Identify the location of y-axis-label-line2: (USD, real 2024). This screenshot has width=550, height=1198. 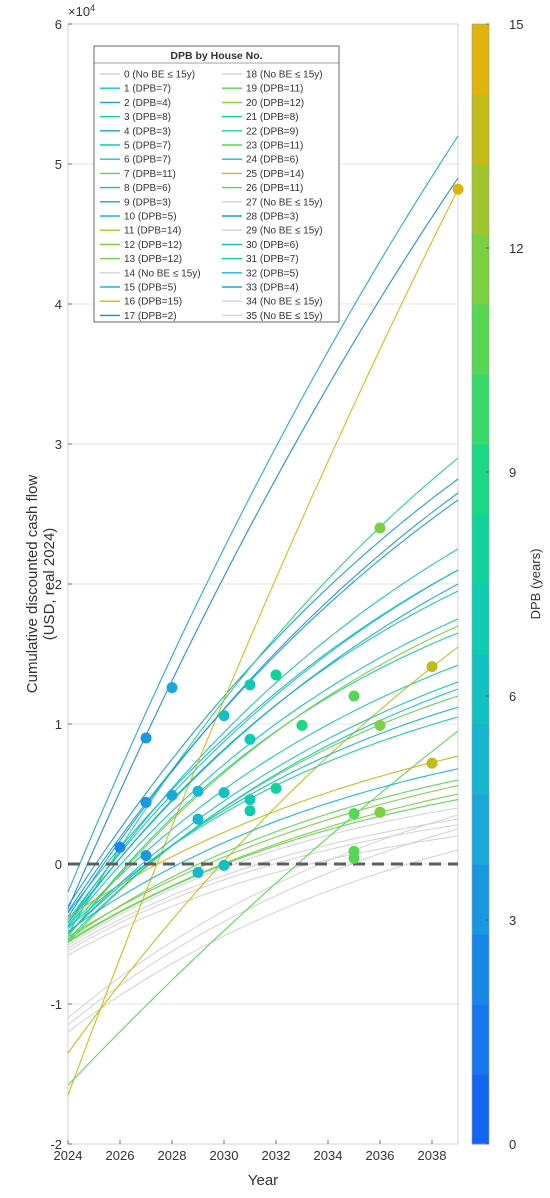
(49, 584).